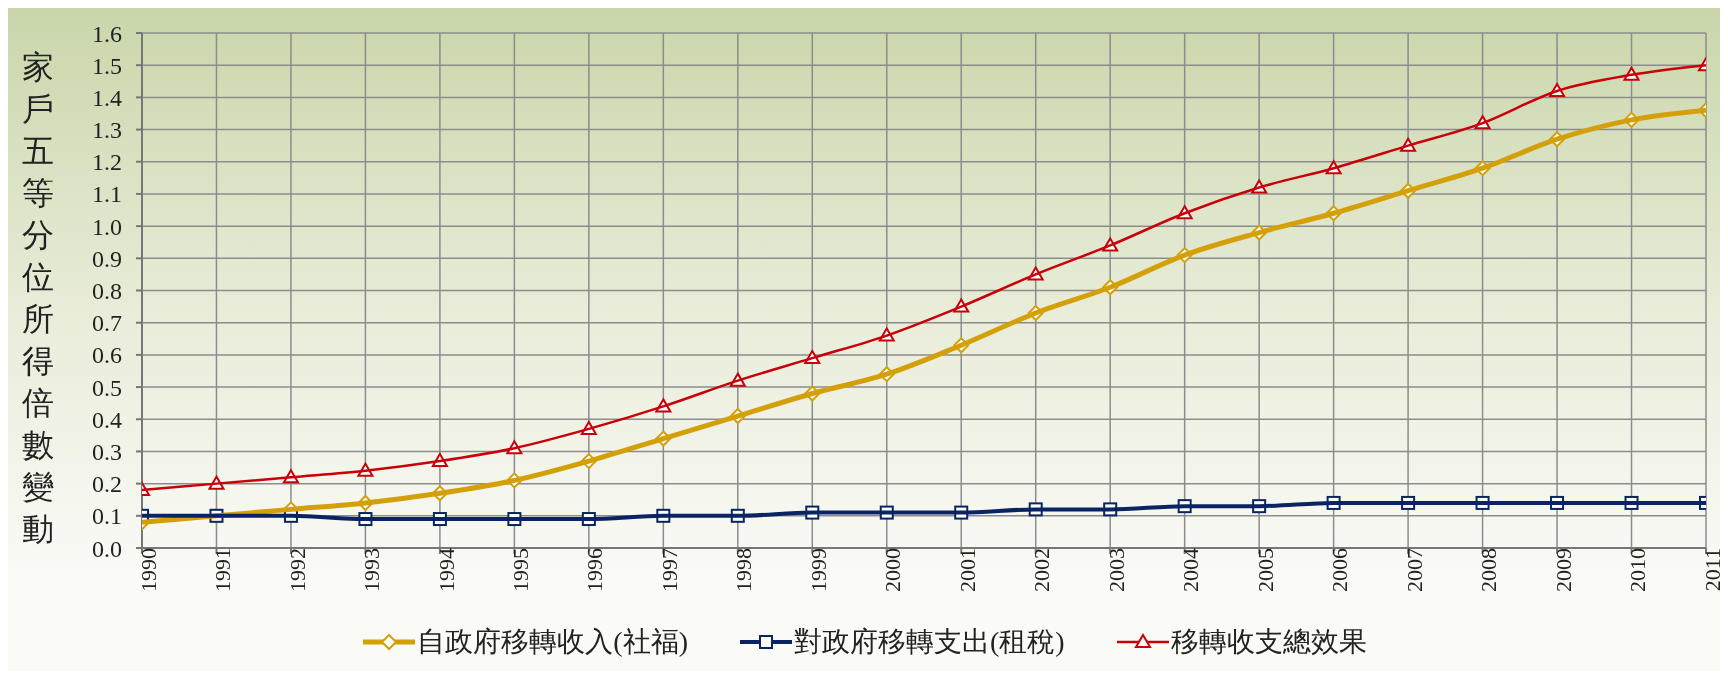 The width and height of the screenshot is (1728, 679). Describe the element at coordinates (107, 258) in the screenshot. I see `y-tick-label: 0.9` at that location.